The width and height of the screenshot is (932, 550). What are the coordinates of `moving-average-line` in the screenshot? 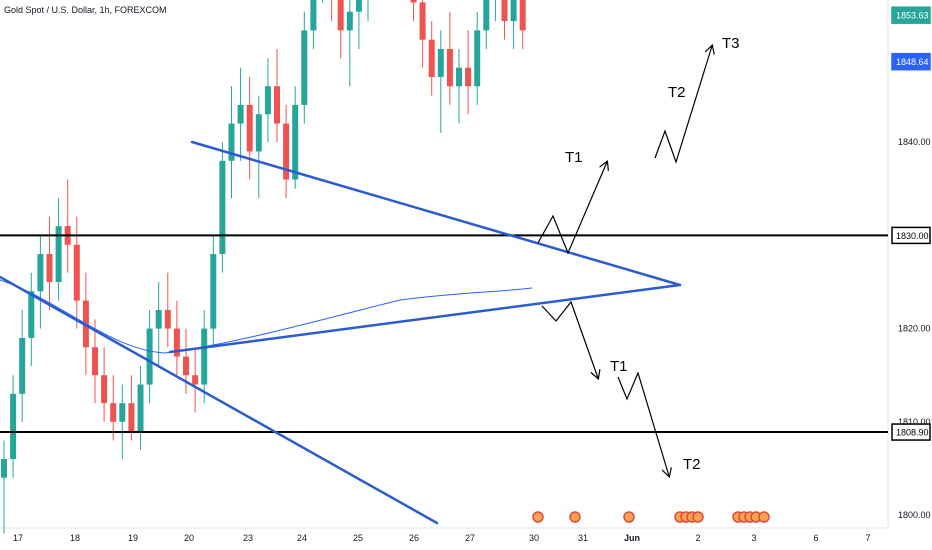 It's located at (266, 316).